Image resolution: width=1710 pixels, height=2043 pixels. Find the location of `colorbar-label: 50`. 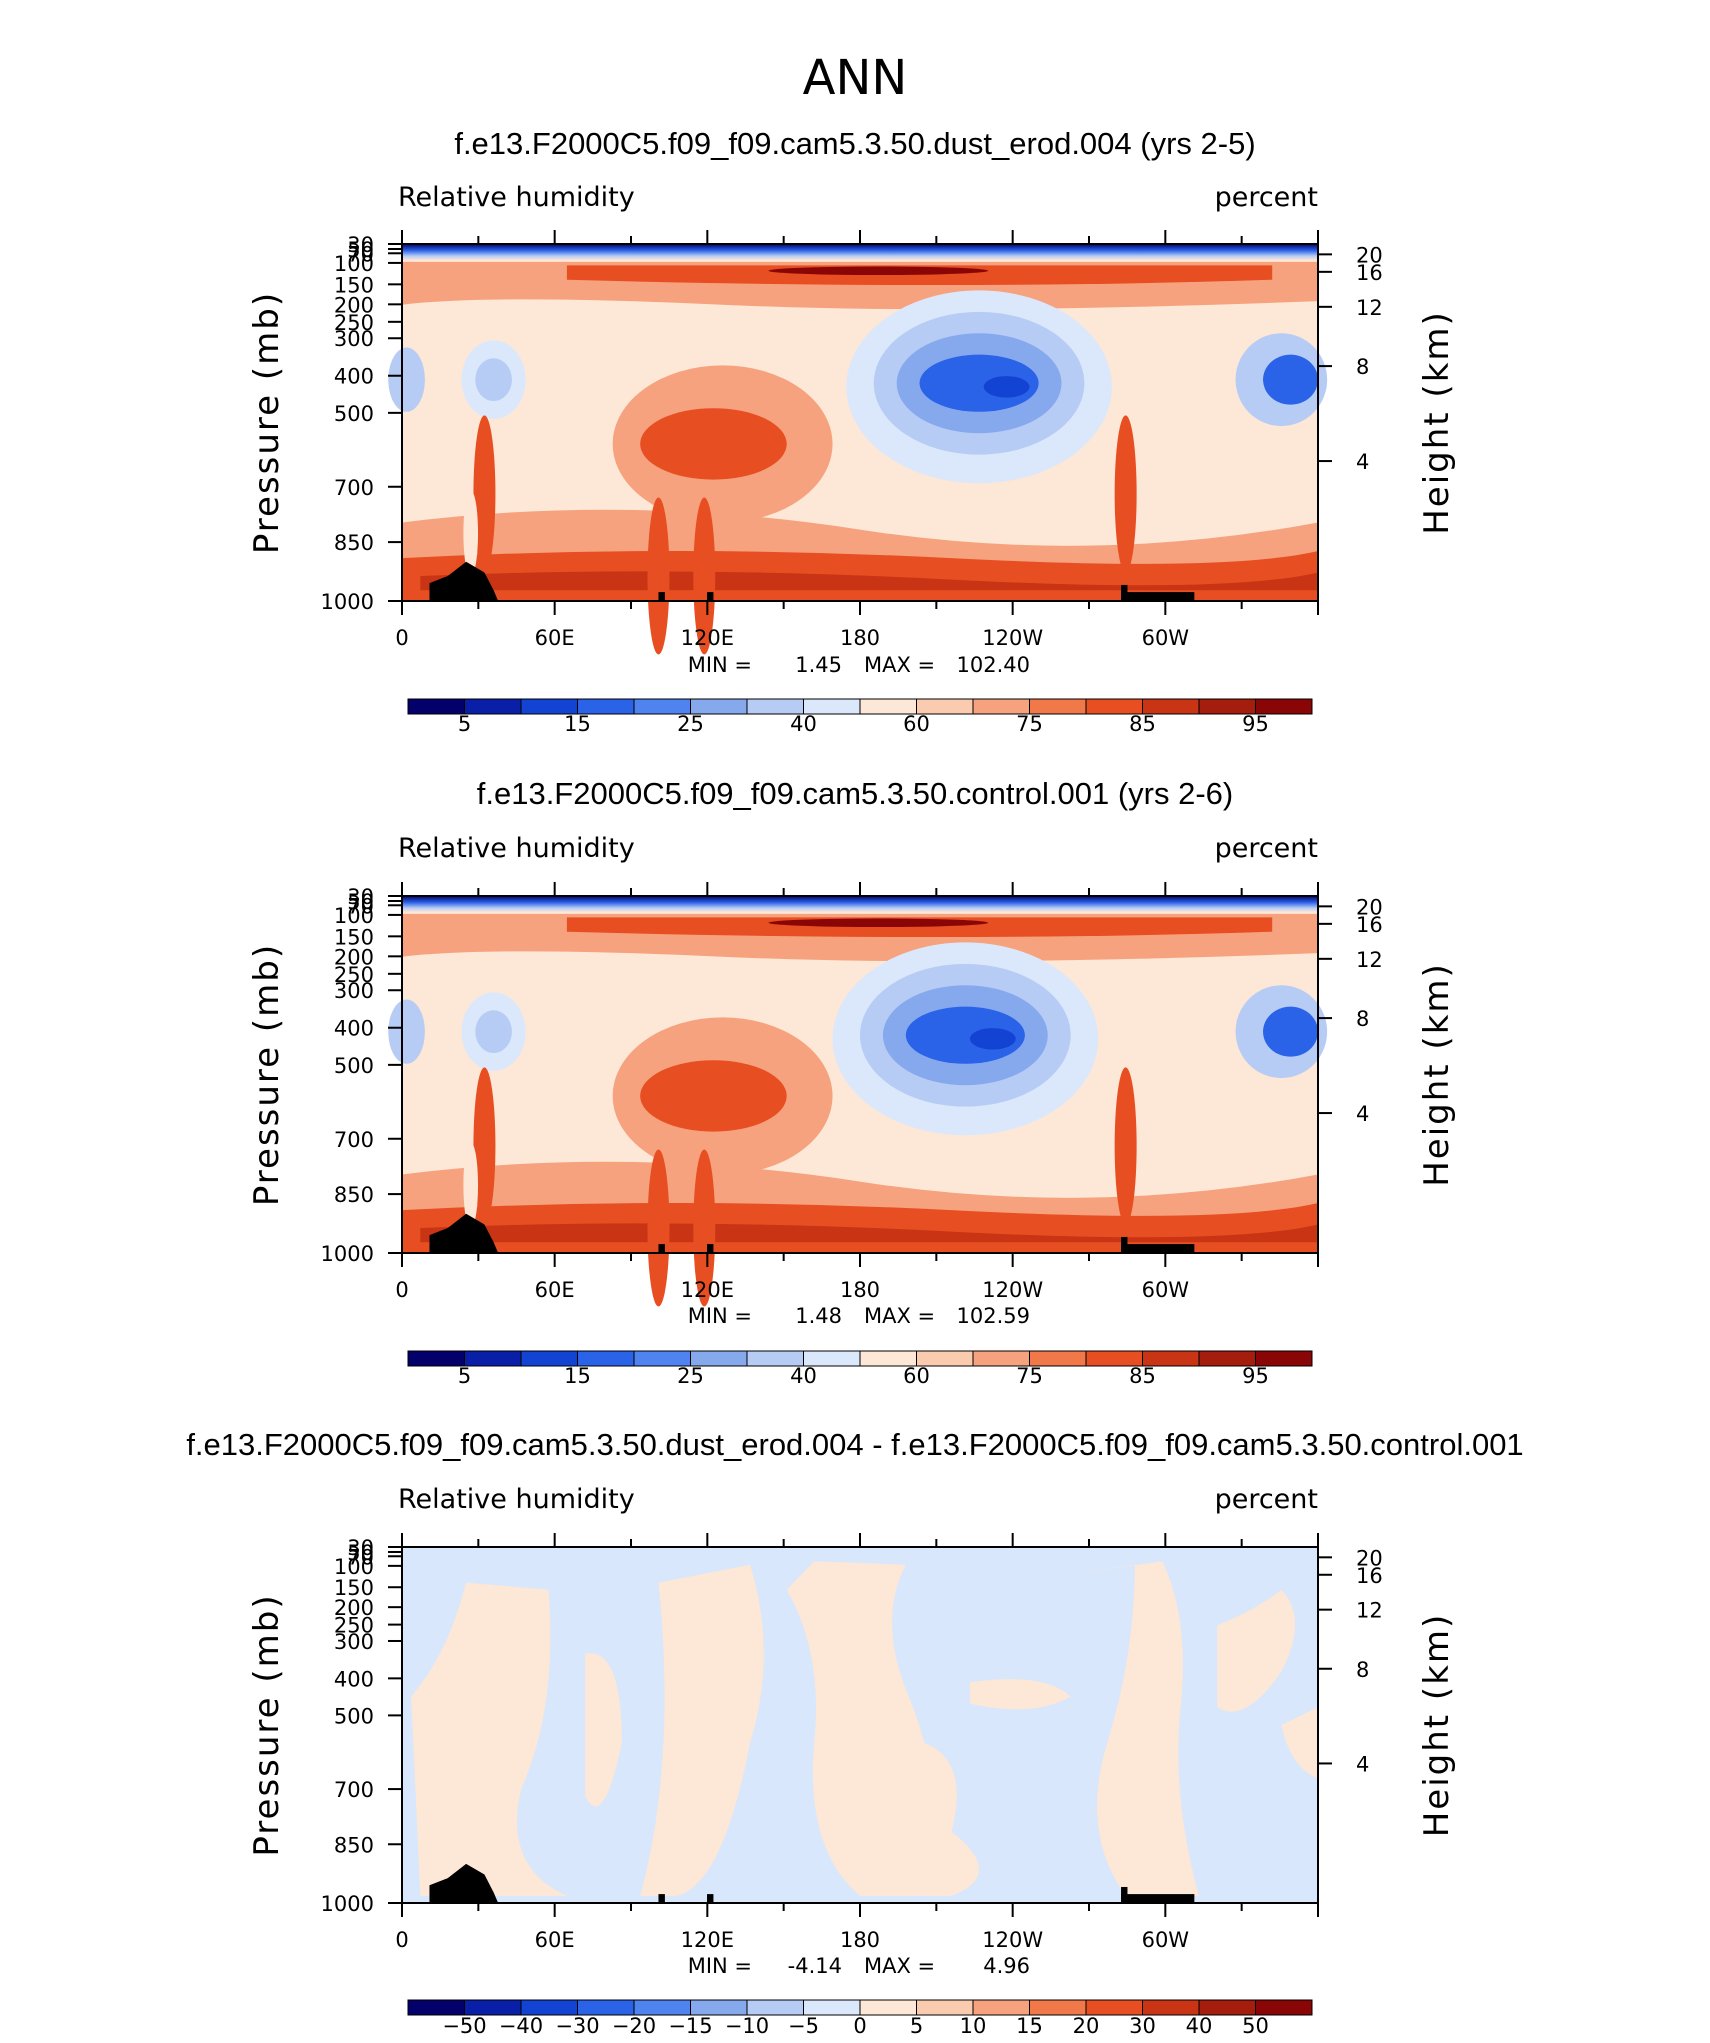

colorbar-label: 50 is located at coordinates (1255, 2026).